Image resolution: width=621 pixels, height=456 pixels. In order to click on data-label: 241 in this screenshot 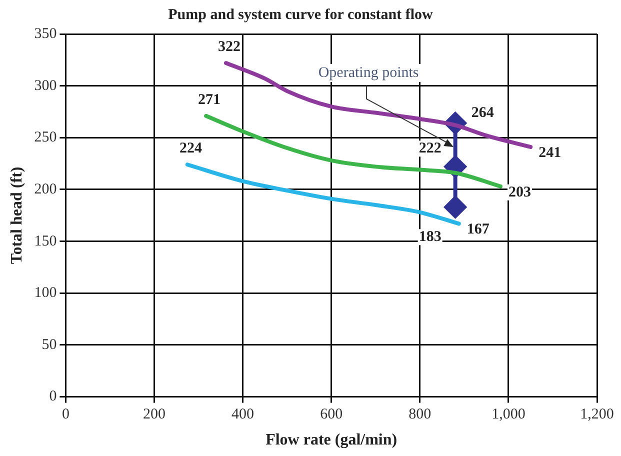, I will do `click(550, 152)`.